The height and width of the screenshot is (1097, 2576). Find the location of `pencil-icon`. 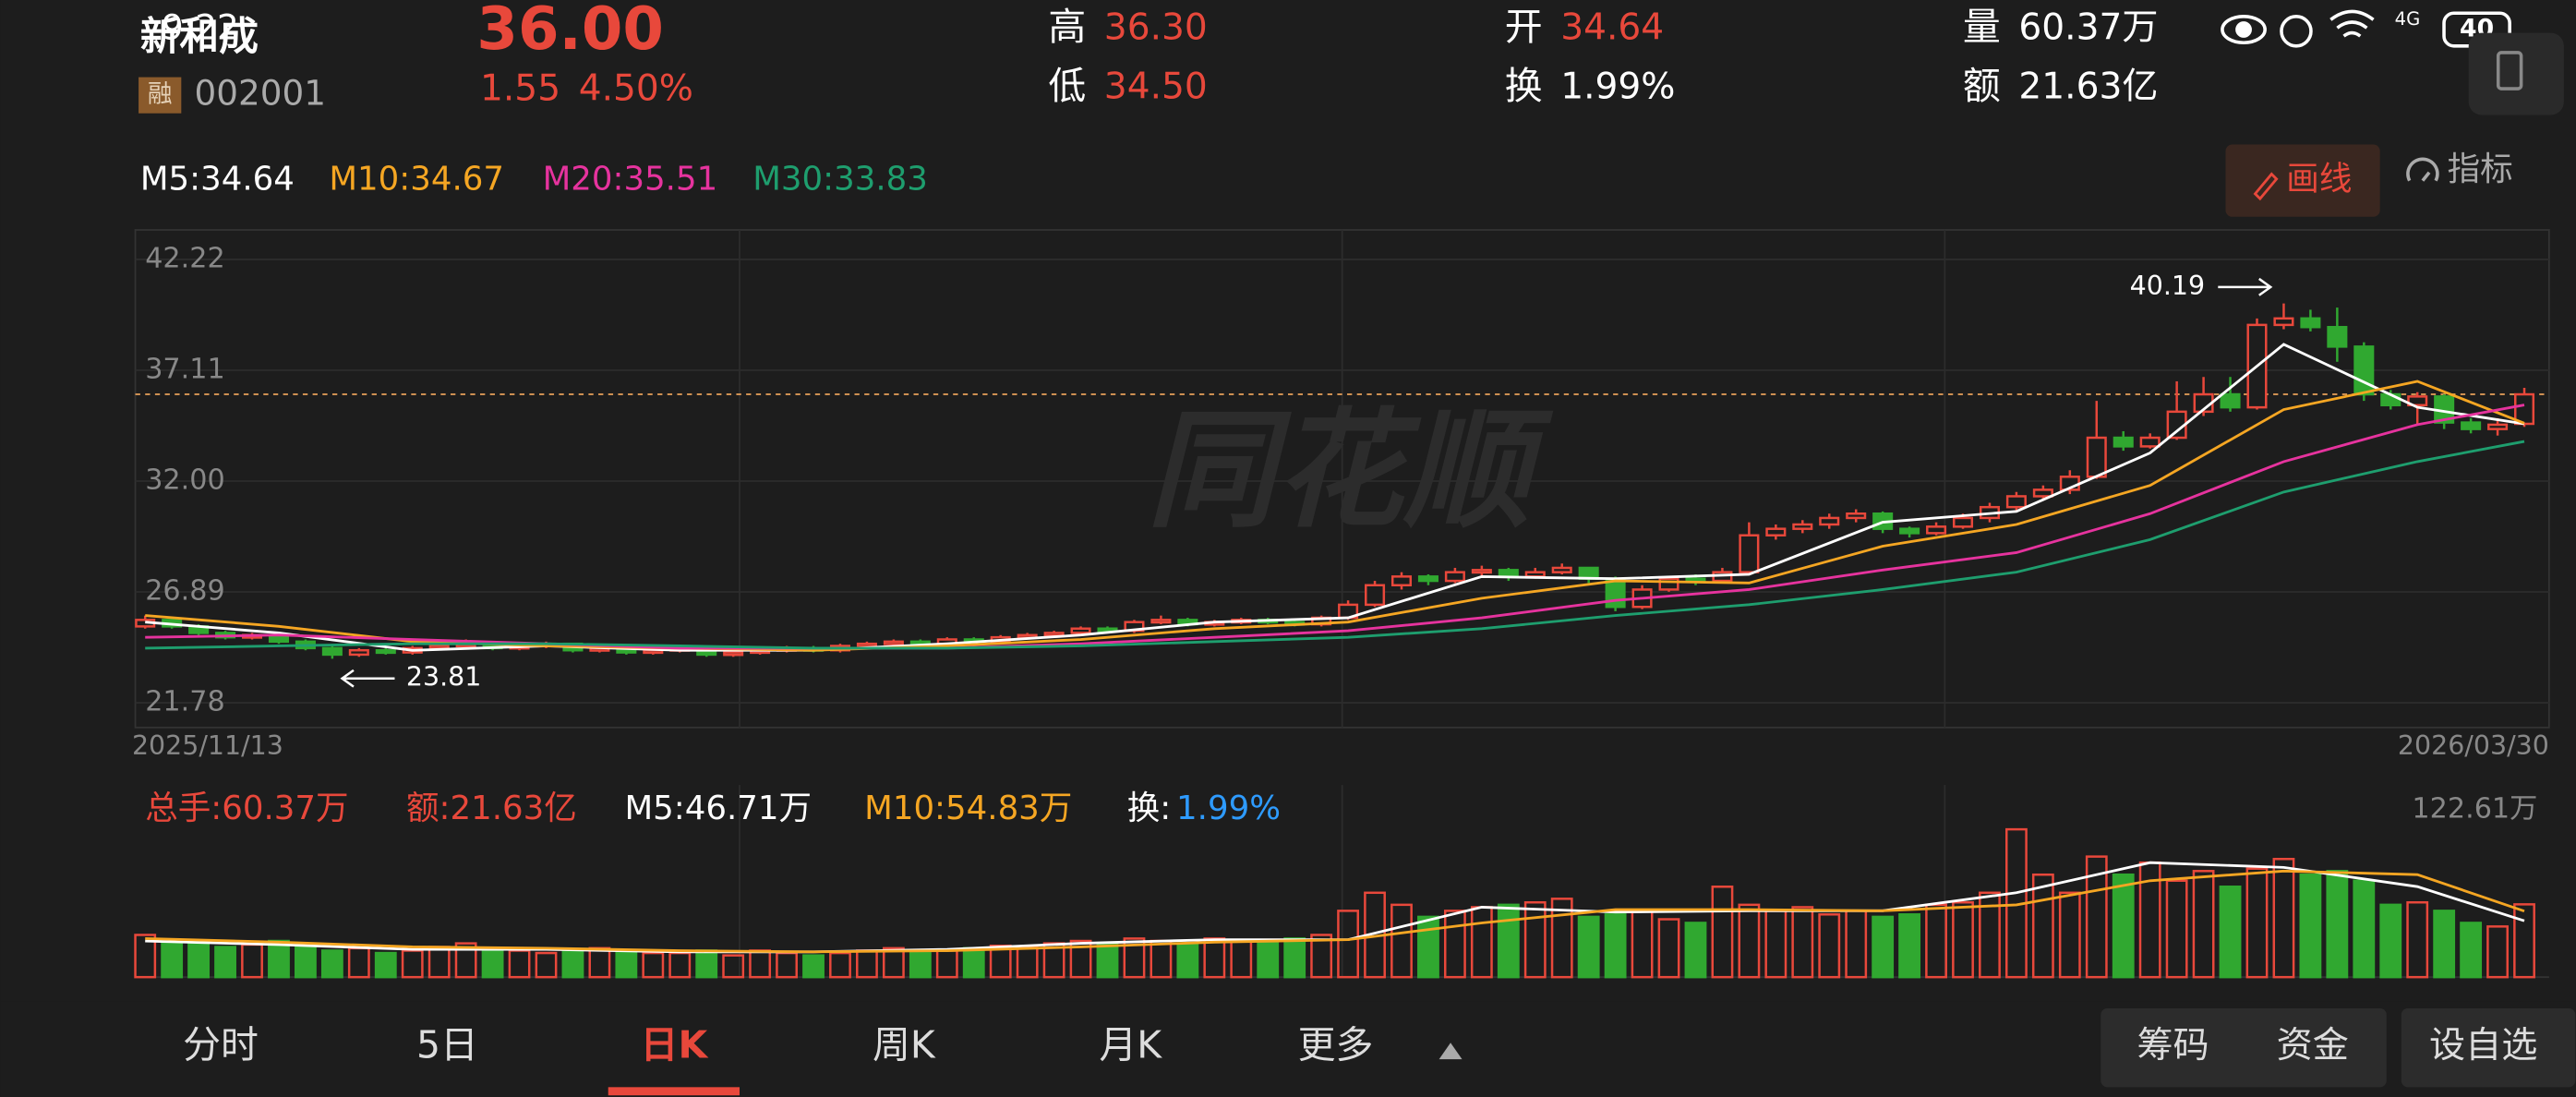

pencil-icon is located at coordinates (2266, 186).